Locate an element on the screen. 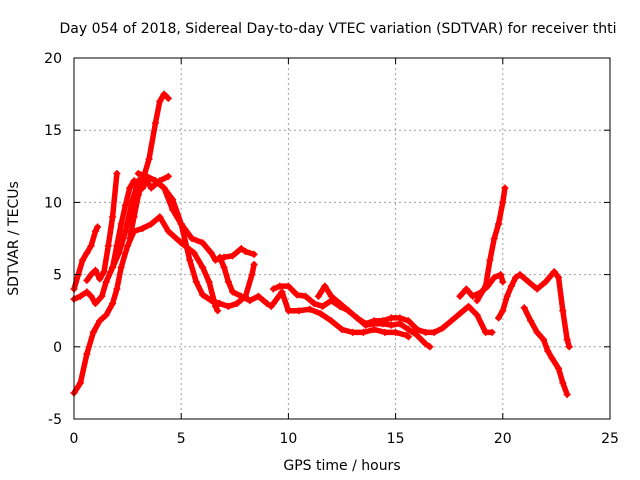 This screenshot has height=480, width=640. y-axis-label: SDTVAR / TECUs is located at coordinates (14, 238).